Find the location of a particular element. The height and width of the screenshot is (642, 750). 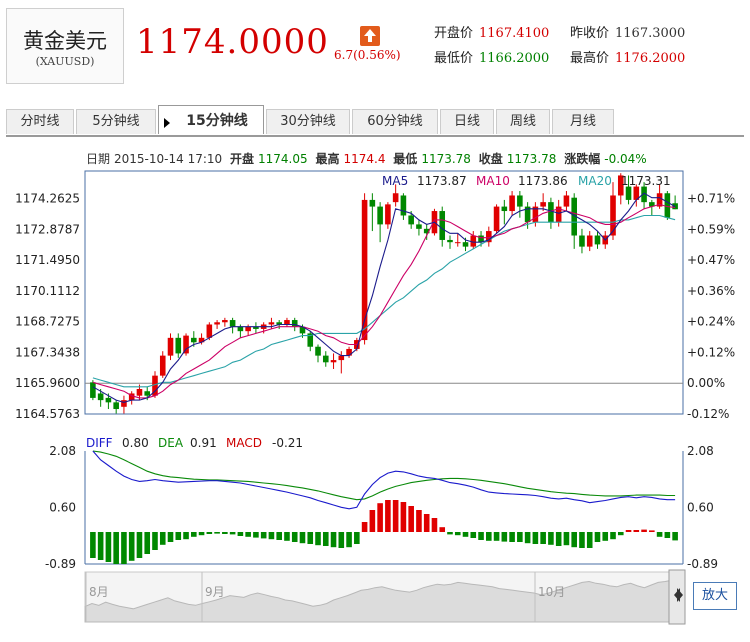

prev-close-value: 1167.3000 is located at coordinates (650, 33).